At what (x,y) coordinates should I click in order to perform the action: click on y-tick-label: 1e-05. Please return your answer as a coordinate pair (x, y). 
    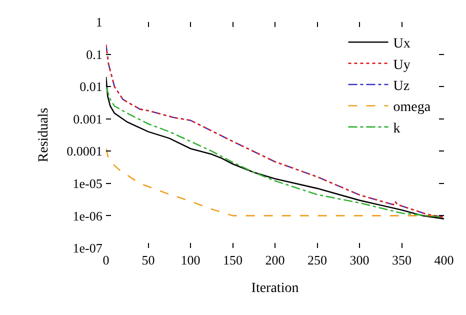
    Looking at the image, I should click on (87, 183).